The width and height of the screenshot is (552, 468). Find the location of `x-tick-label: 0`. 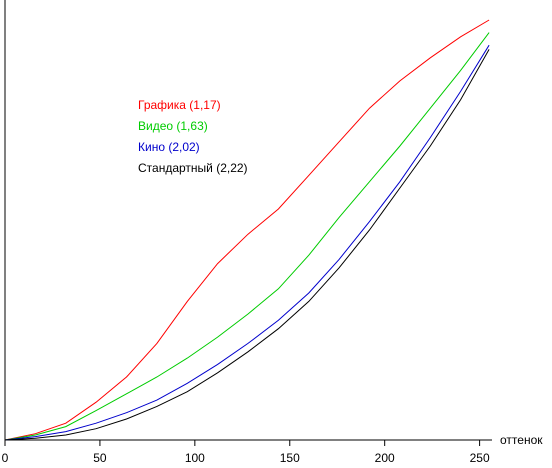

x-tick-label: 0 is located at coordinates (5, 458).